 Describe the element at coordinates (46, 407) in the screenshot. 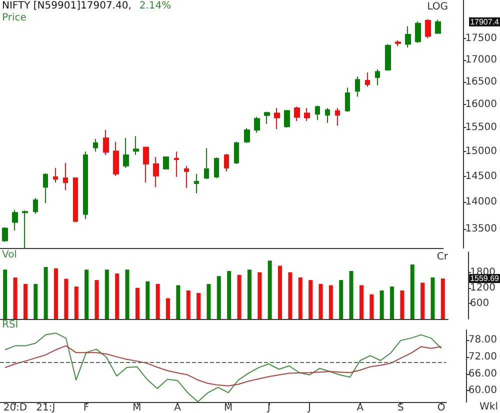

I see `x-tick-label: 21:J` at that location.